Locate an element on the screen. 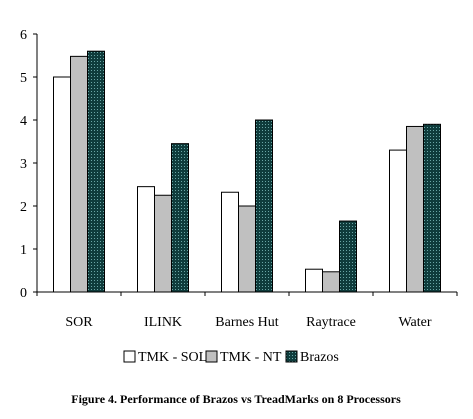 The height and width of the screenshot is (419, 473). legend: TMK - SOL TMK - NT Brazos is located at coordinates (231, 357).